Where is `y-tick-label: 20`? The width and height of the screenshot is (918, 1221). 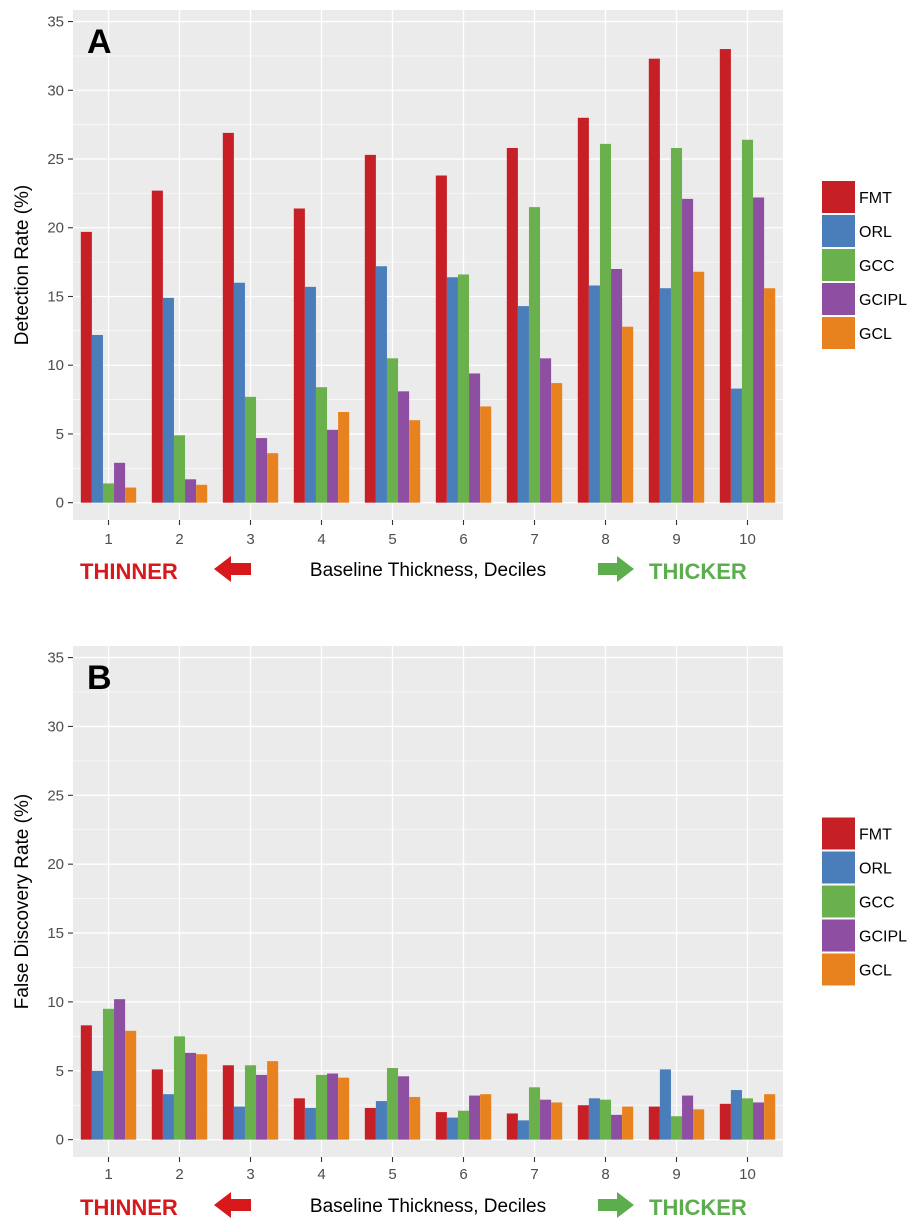
y-tick-label: 20 is located at coordinates (55, 864).